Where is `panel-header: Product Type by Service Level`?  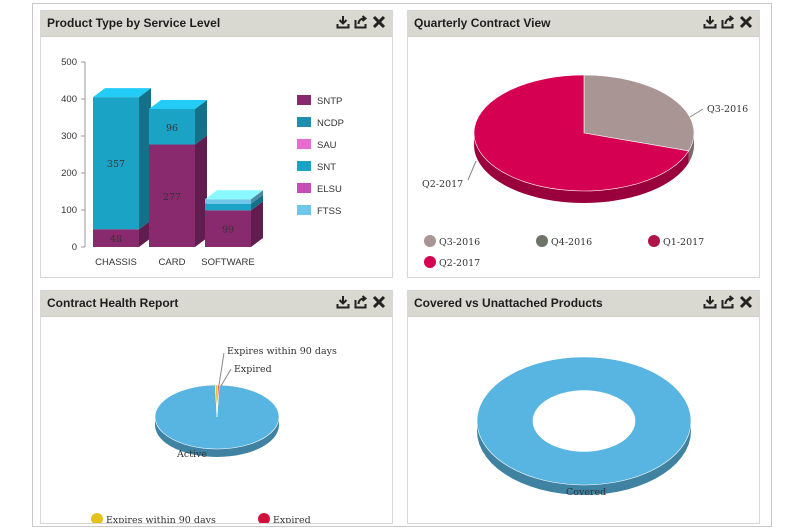 panel-header: Product Type by Service Level is located at coordinates (216, 24).